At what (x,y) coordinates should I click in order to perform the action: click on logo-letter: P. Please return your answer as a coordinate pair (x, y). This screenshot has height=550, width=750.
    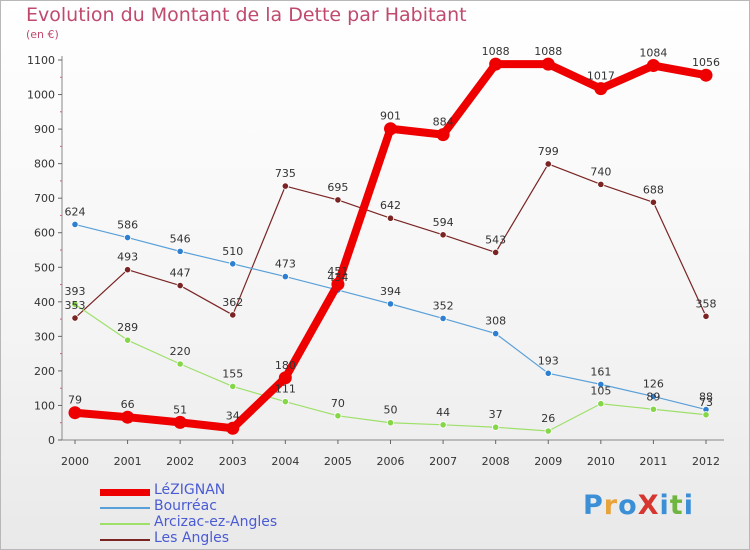
    Looking at the image, I should click on (593, 505).